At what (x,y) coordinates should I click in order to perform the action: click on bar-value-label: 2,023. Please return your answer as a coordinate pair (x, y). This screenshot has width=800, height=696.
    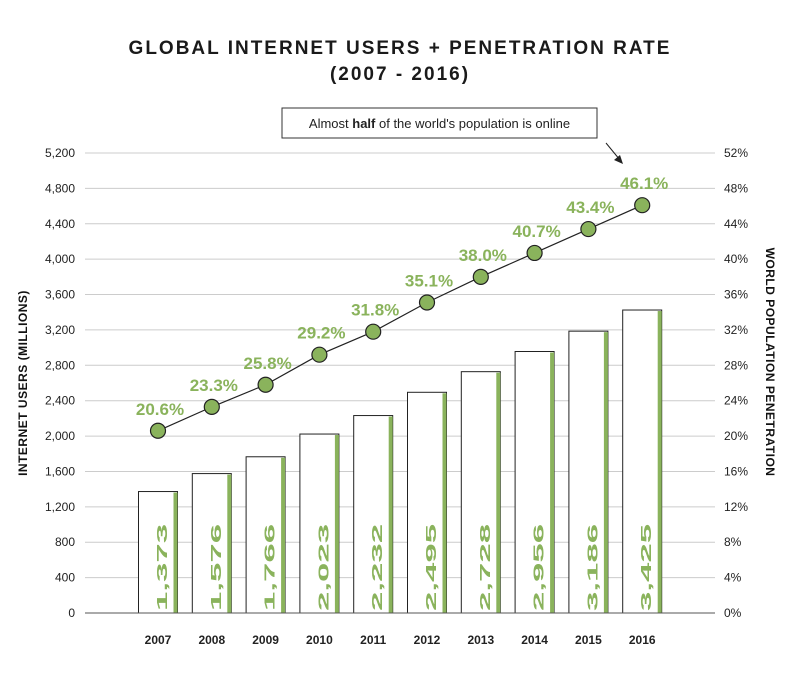
    Looking at the image, I should click on (323, 567).